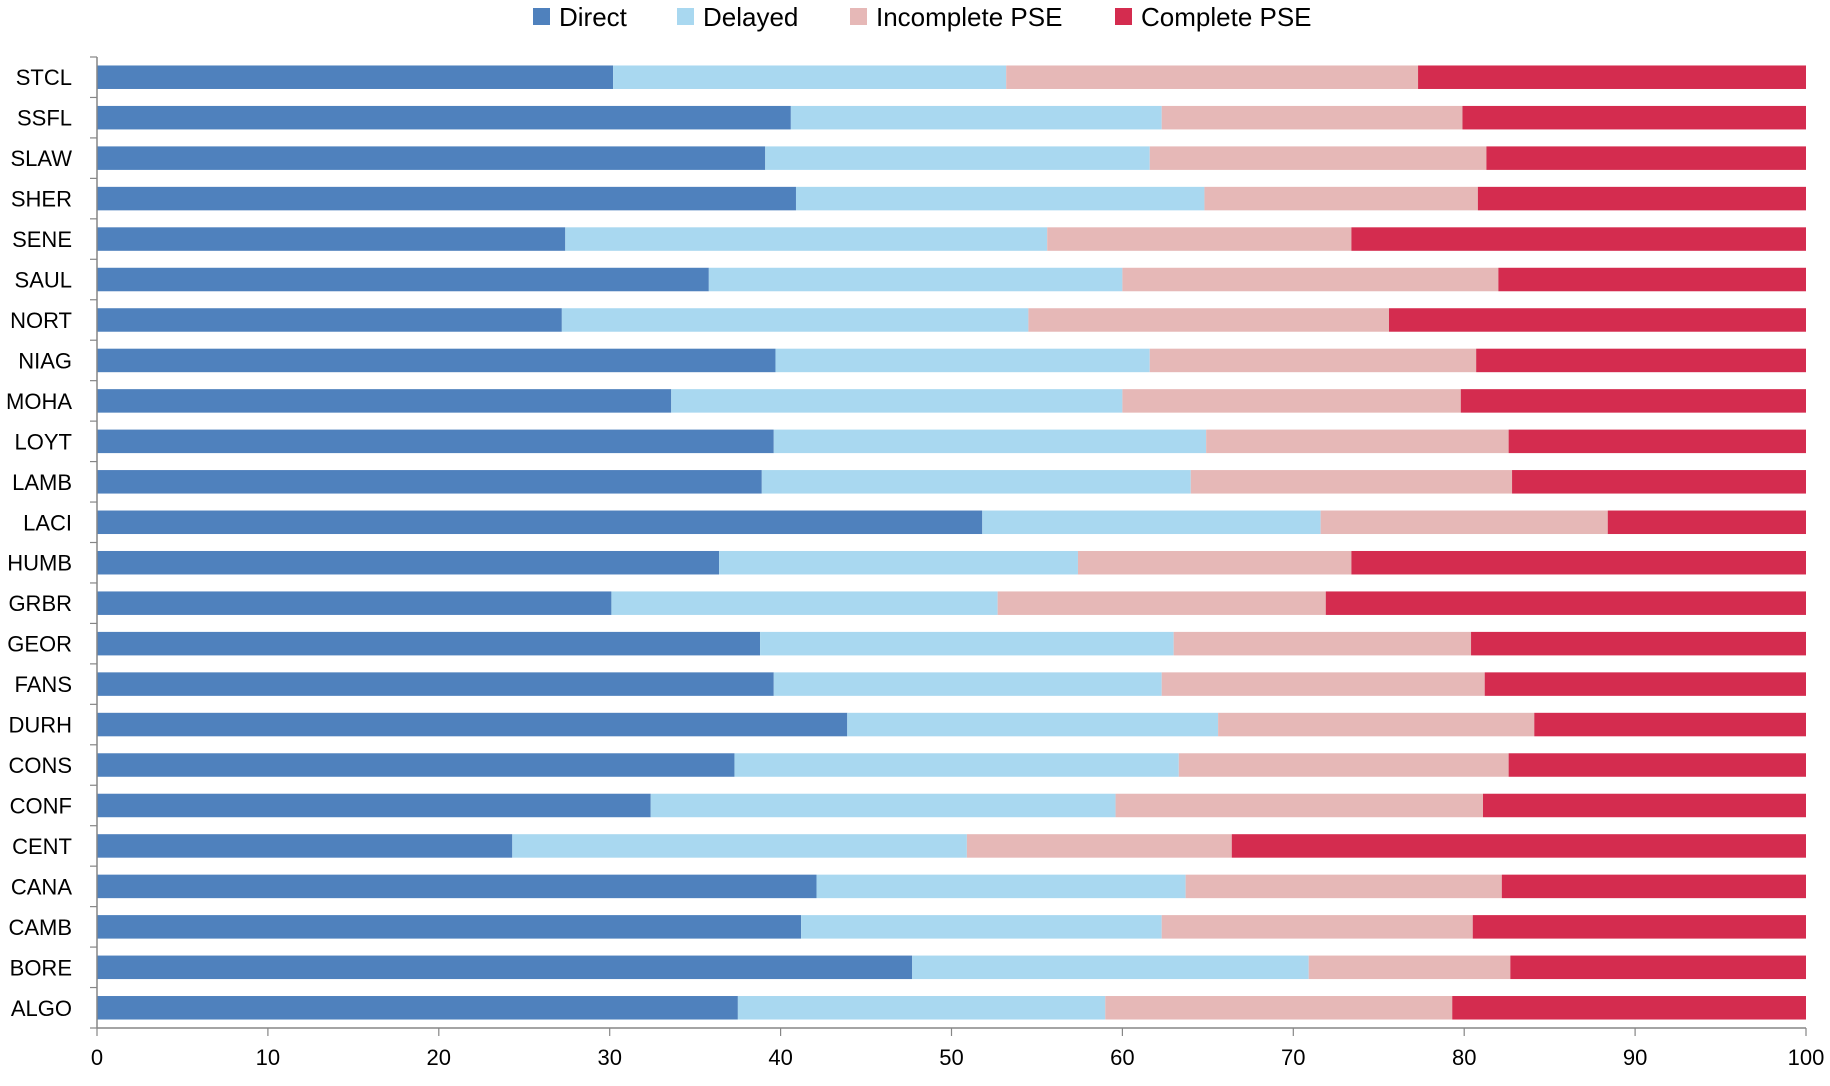 The width and height of the screenshot is (1830, 1086). I want to click on bar-humb-delayed, so click(898, 562).